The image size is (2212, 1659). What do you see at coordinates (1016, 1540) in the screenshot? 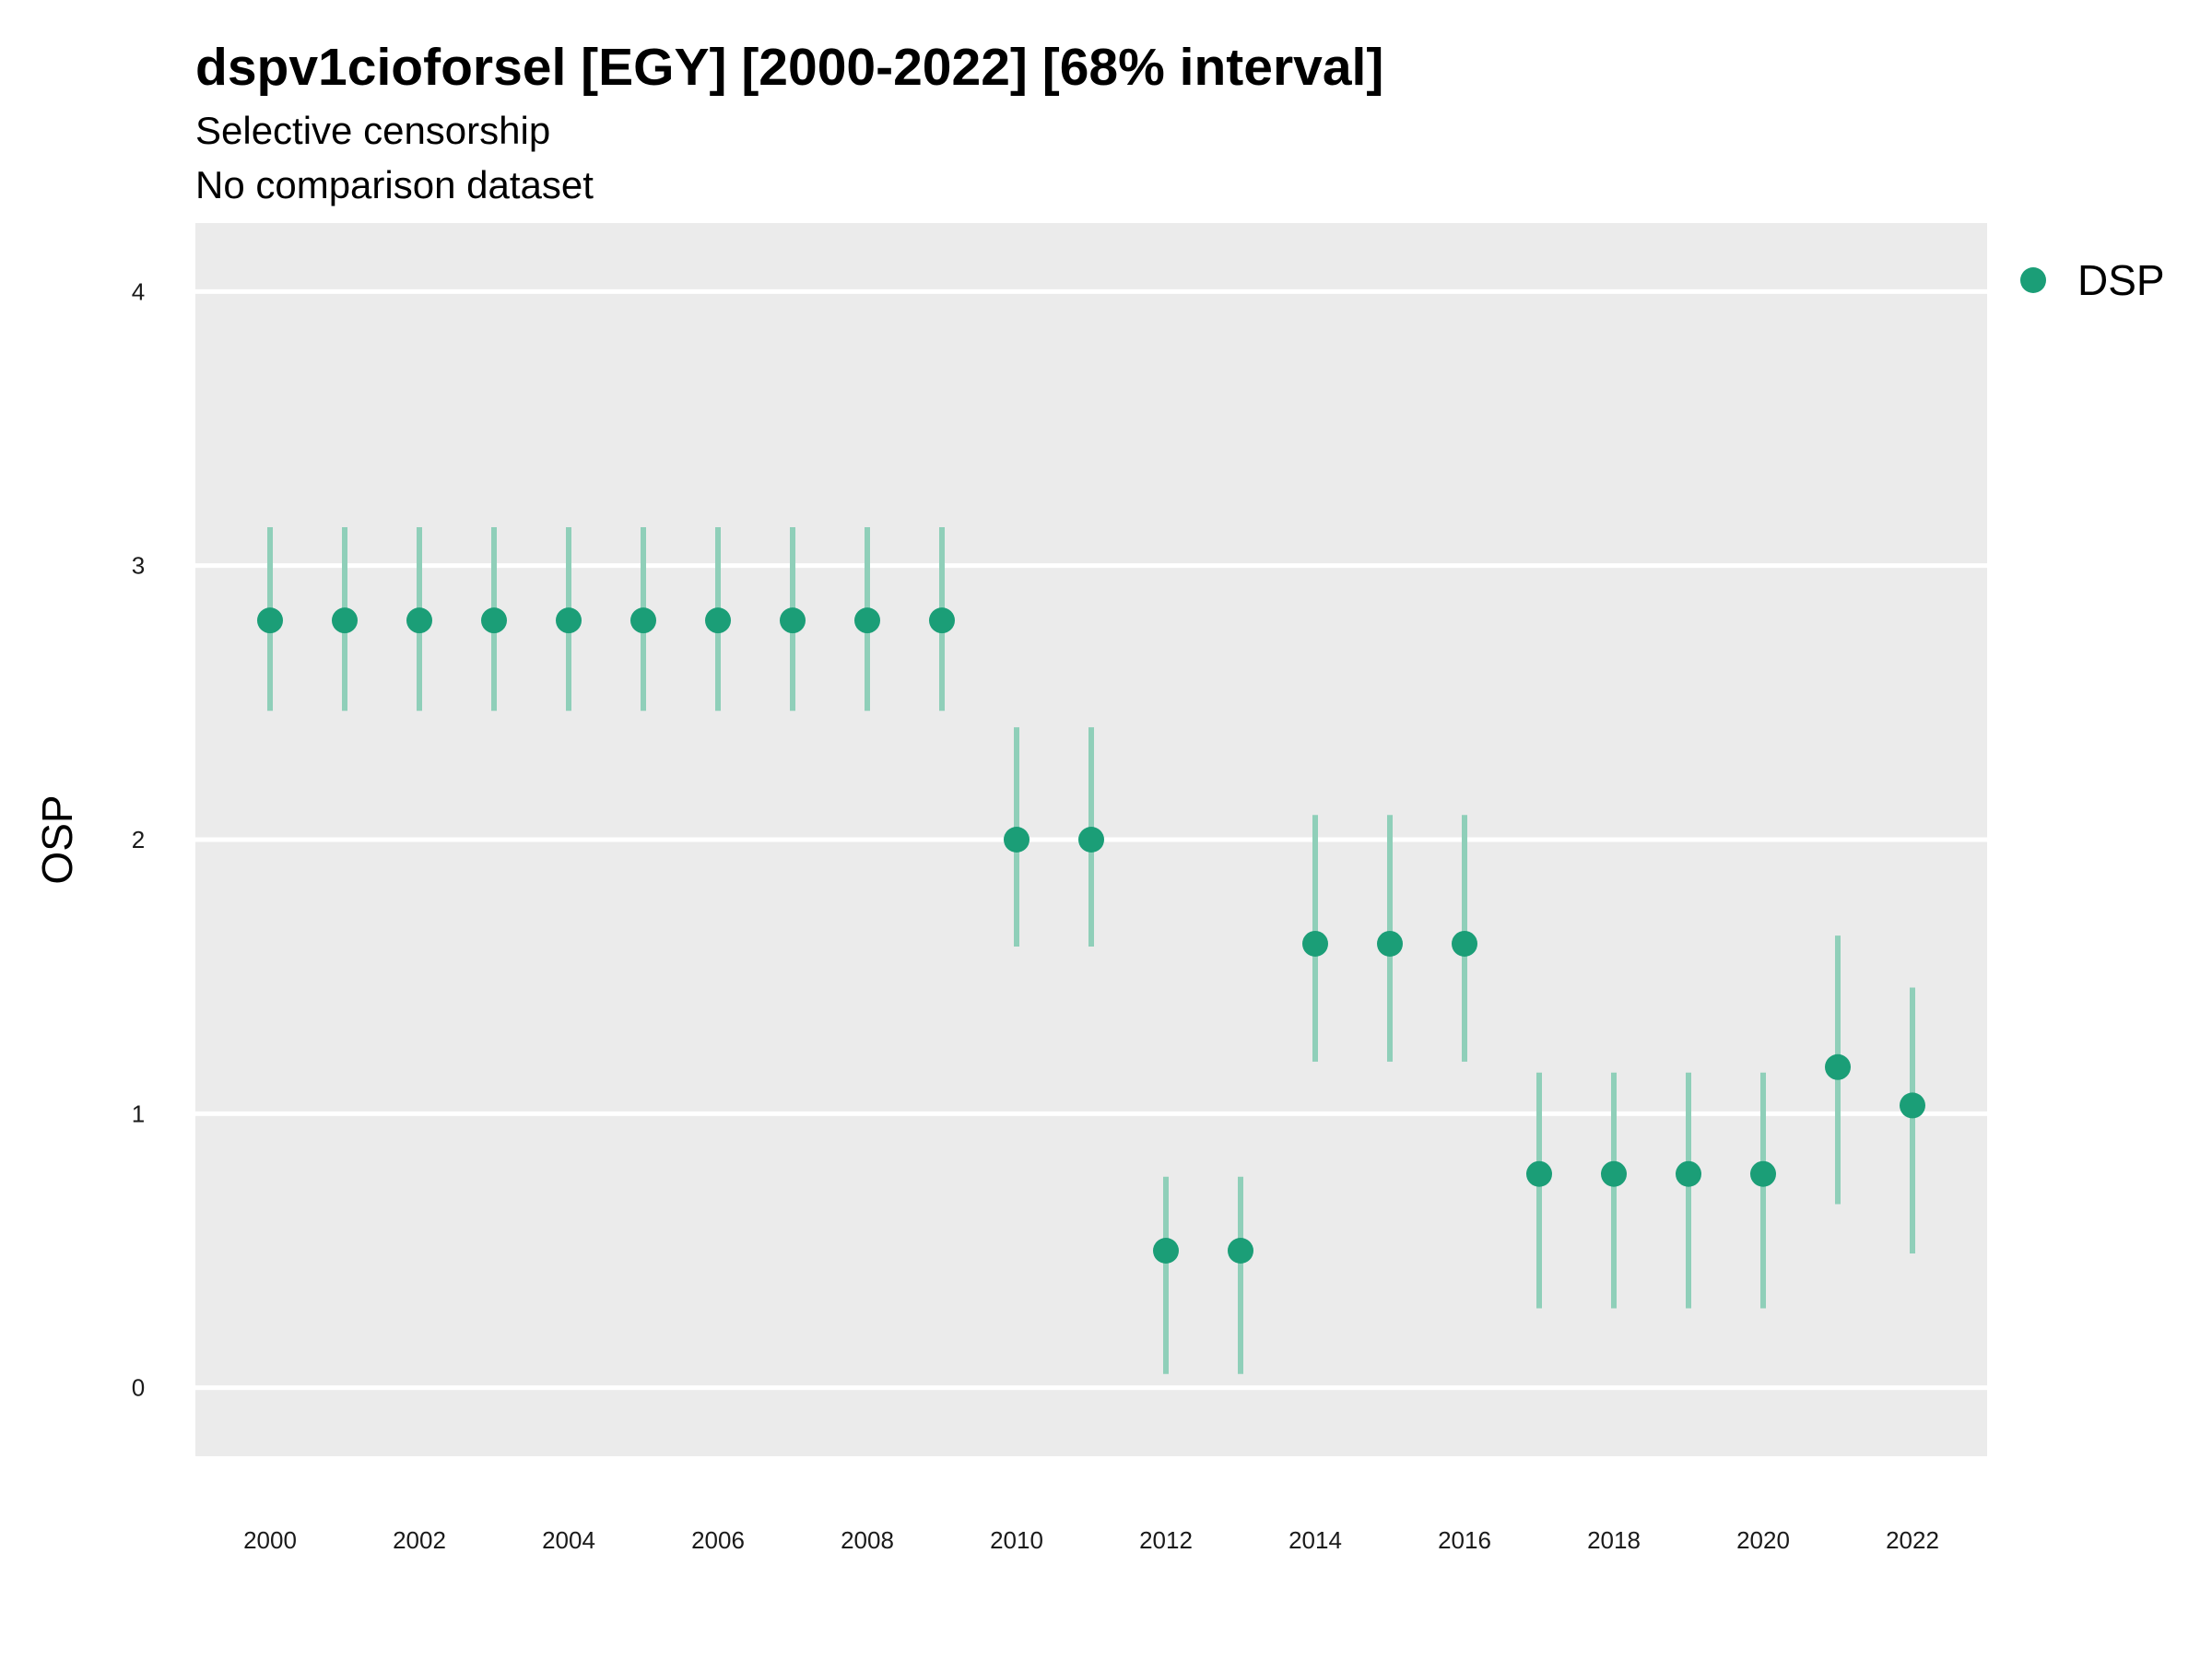
I see `x-tick-label-2010: 2010` at bounding box center [1016, 1540].